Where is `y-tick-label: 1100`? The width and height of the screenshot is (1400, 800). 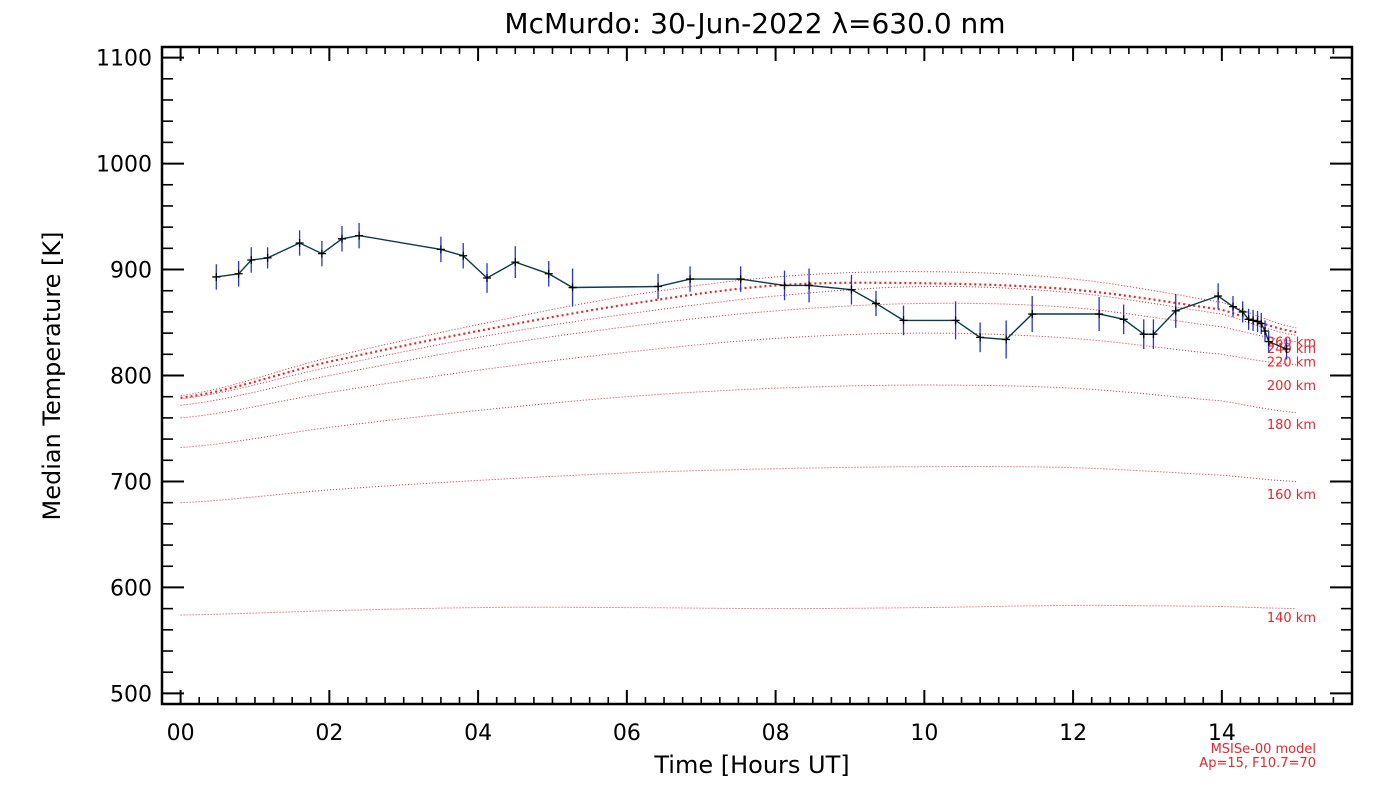 y-tick-label: 1100 is located at coordinates (124, 59).